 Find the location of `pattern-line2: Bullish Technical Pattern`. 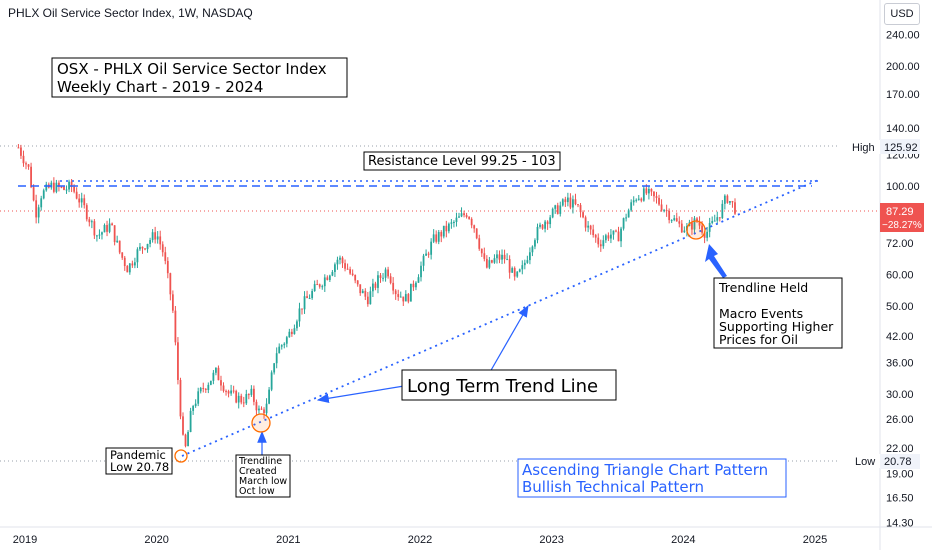

pattern-line2: Bullish Technical Pattern is located at coordinates (613, 487).